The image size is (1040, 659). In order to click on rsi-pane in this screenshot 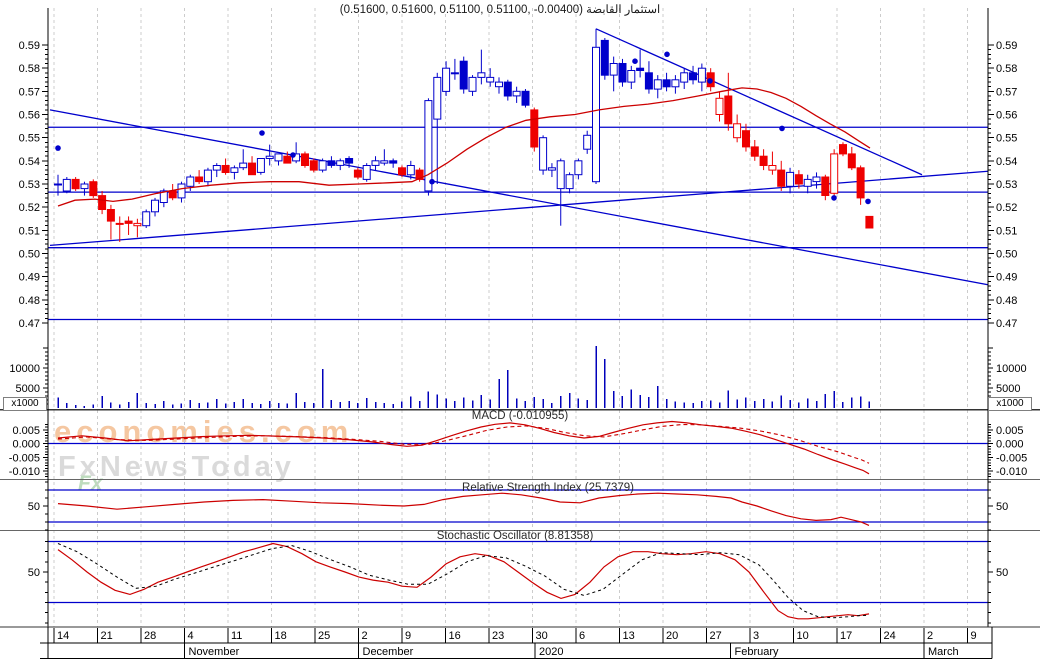, I will do `click(518, 507)`.